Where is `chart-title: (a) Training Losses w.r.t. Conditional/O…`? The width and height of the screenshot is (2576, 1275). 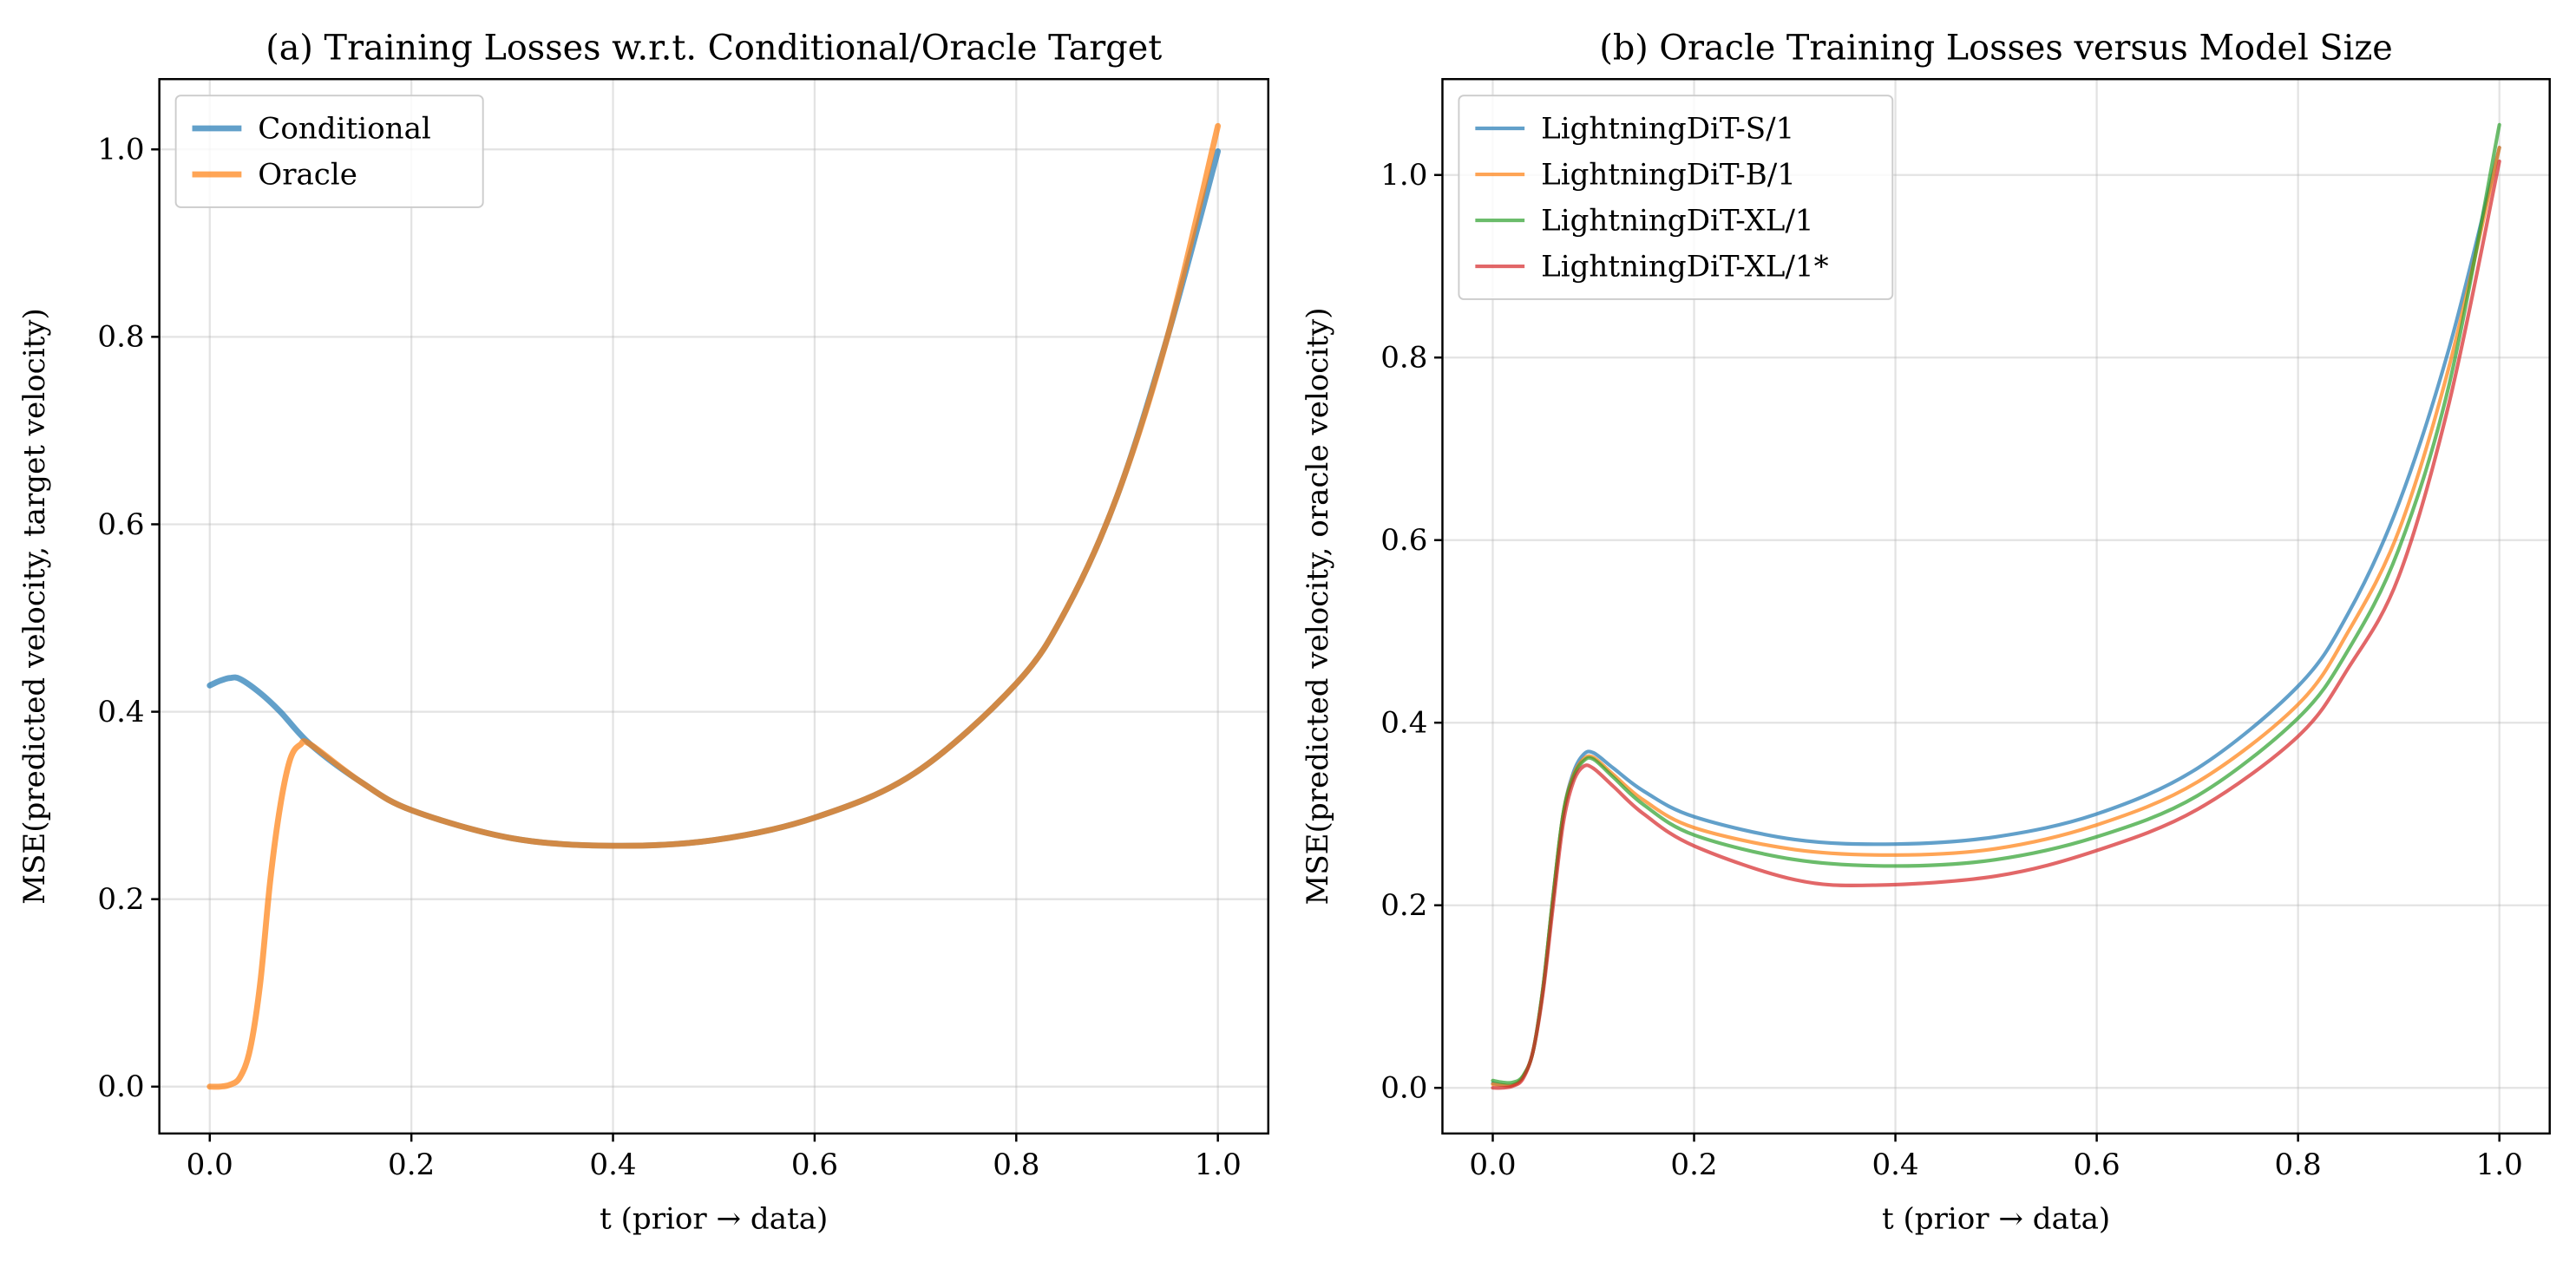 chart-title: (a) Training Losses w.r.t. Conditional/O… is located at coordinates (713, 48).